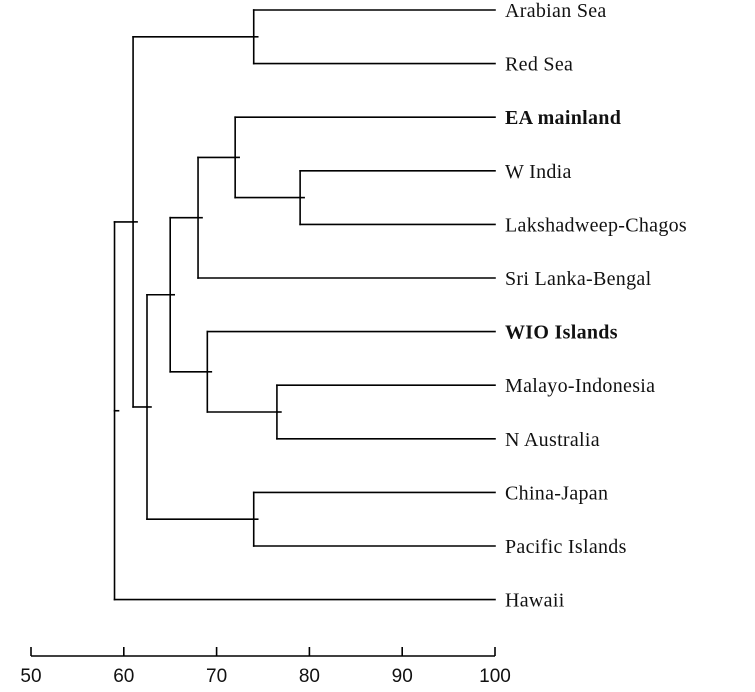 Image resolution: width=755 pixels, height=692 pixels. I want to click on leaf-label: Lakshadweep-Chagos, so click(596, 225).